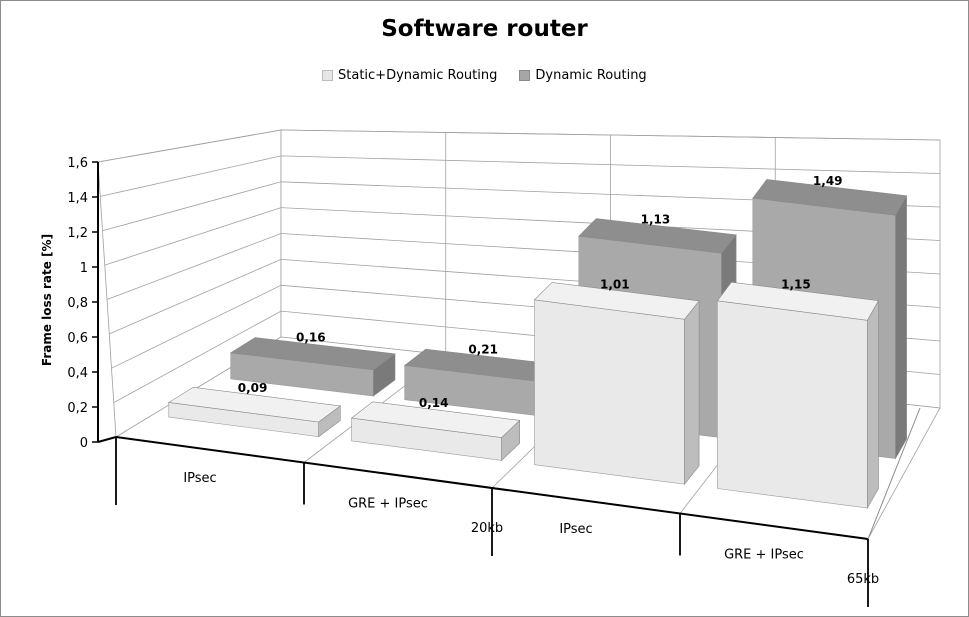 This screenshot has height=617, width=969. What do you see at coordinates (418, 75) in the screenshot?
I see `legend-label-static-dynamic: Static+Dynamic Routing` at bounding box center [418, 75].